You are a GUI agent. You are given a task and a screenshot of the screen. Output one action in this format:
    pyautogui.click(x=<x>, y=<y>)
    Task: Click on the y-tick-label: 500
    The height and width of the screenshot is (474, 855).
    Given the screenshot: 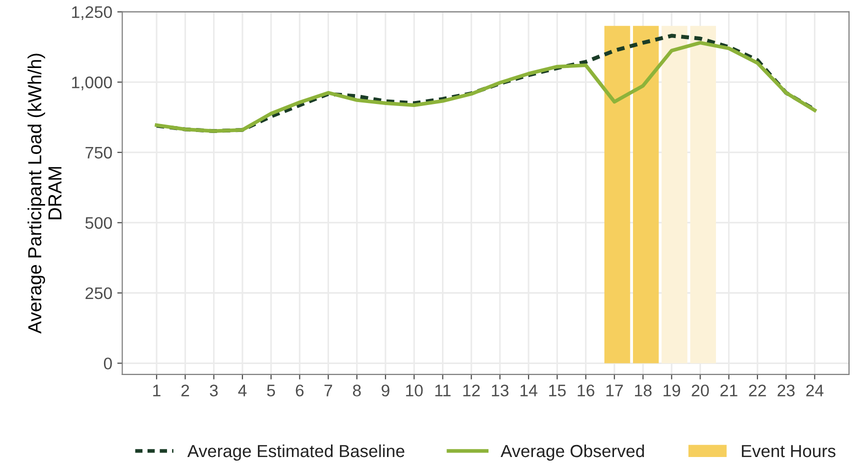 What is the action you would take?
    pyautogui.click(x=98, y=223)
    